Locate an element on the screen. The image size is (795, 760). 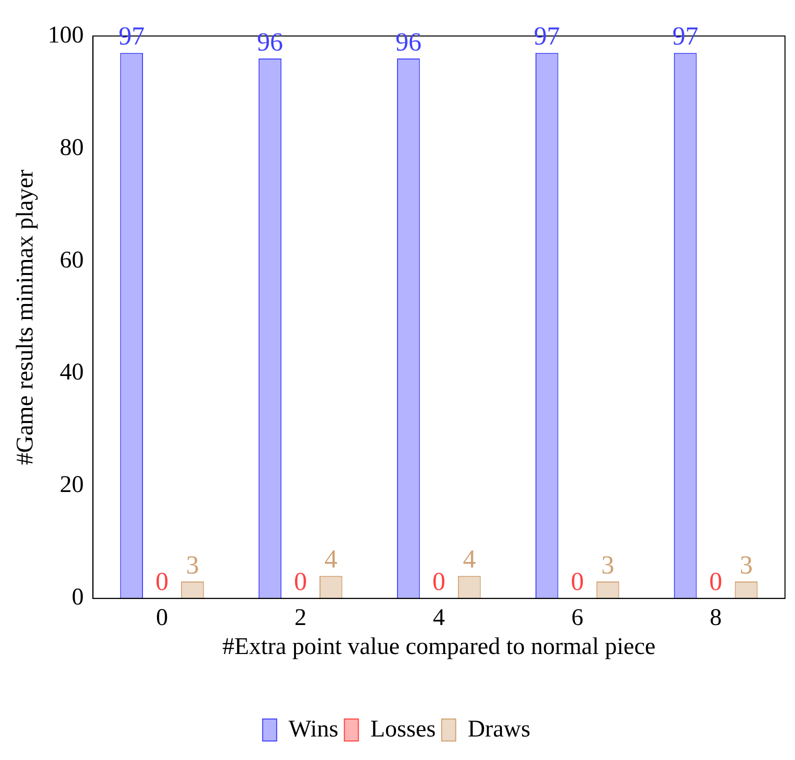
x-tick-label: 8 is located at coordinates (716, 618).